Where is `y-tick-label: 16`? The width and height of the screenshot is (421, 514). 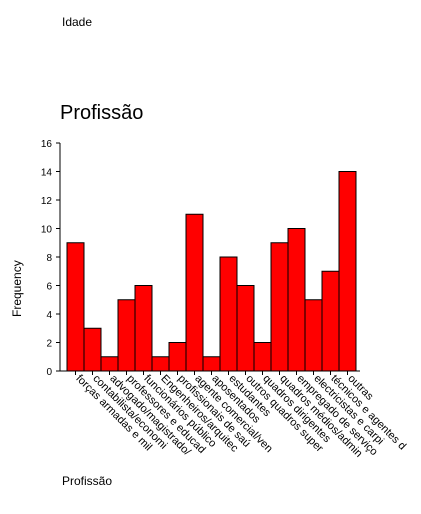
y-tick-label: 16 is located at coordinates (47, 144).